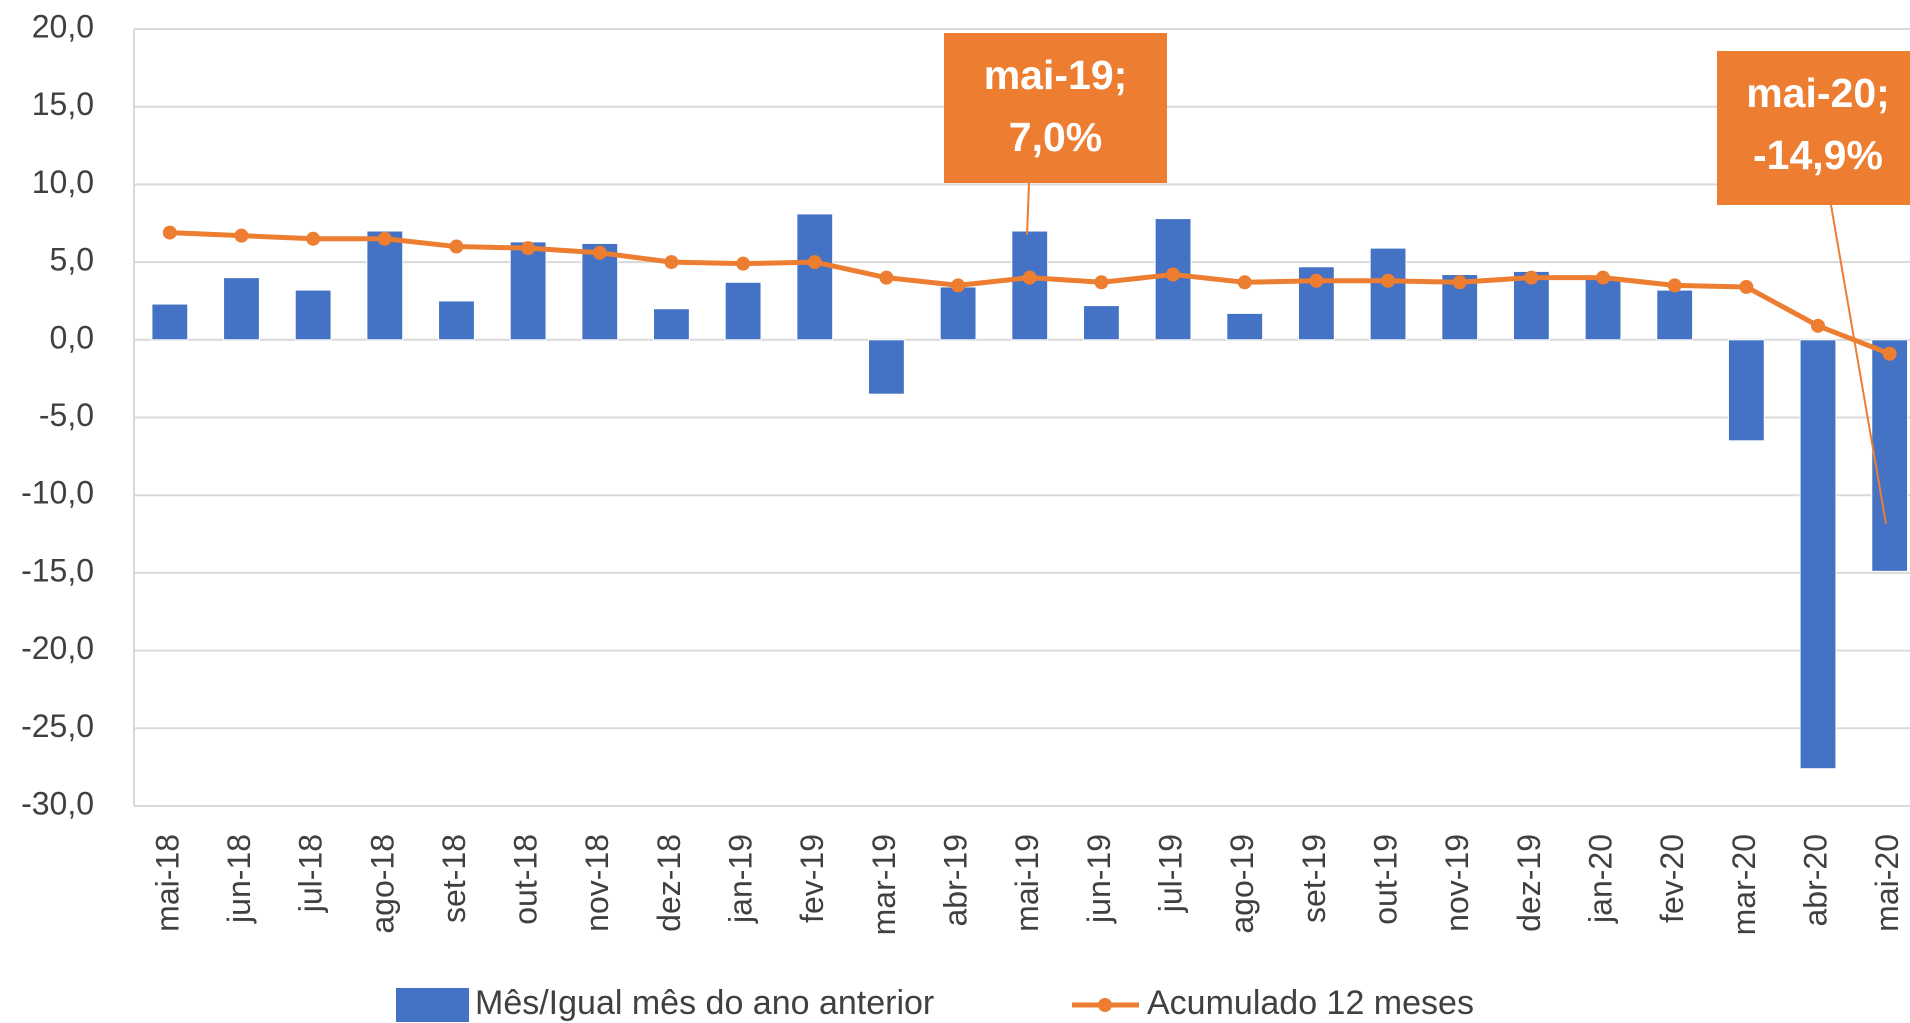  I want to click on legend-label: Mês/Igual mês do ano anterior, so click(704, 1003).